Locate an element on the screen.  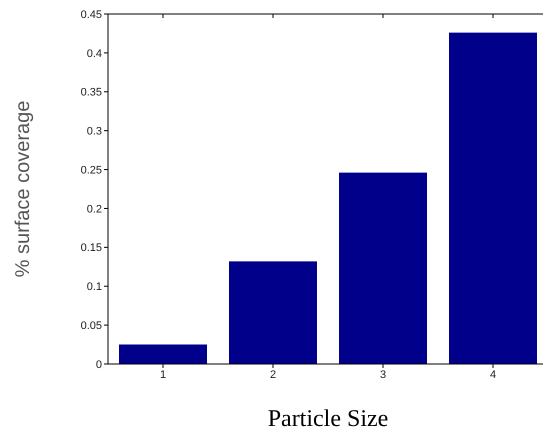
y-axis-title: % surface coverage is located at coordinates (23, 189).